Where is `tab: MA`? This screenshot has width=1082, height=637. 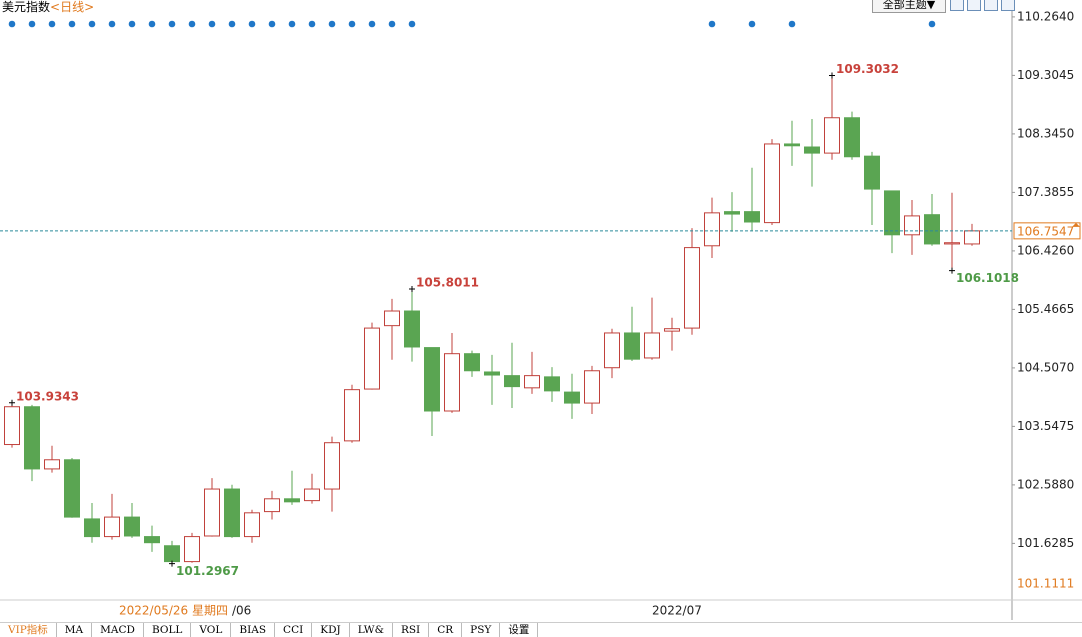 tab: MA is located at coordinates (75, 630).